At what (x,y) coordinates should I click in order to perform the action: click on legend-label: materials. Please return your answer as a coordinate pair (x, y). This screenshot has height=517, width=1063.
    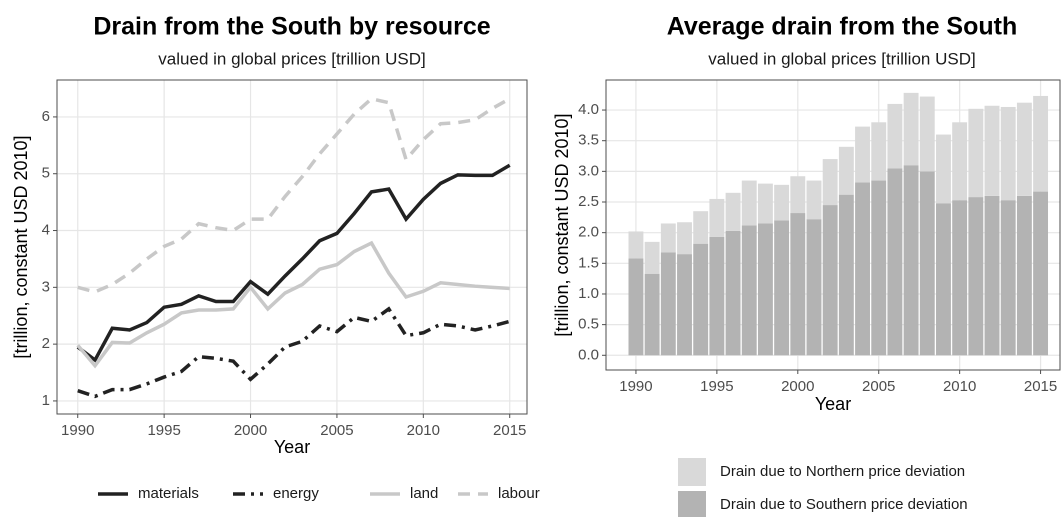
    Looking at the image, I should click on (168, 493).